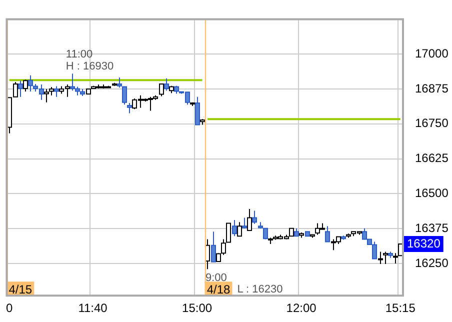  Describe the element at coordinates (260, 290) in the screenshot. I see `annotation: L : 16230` at that location.